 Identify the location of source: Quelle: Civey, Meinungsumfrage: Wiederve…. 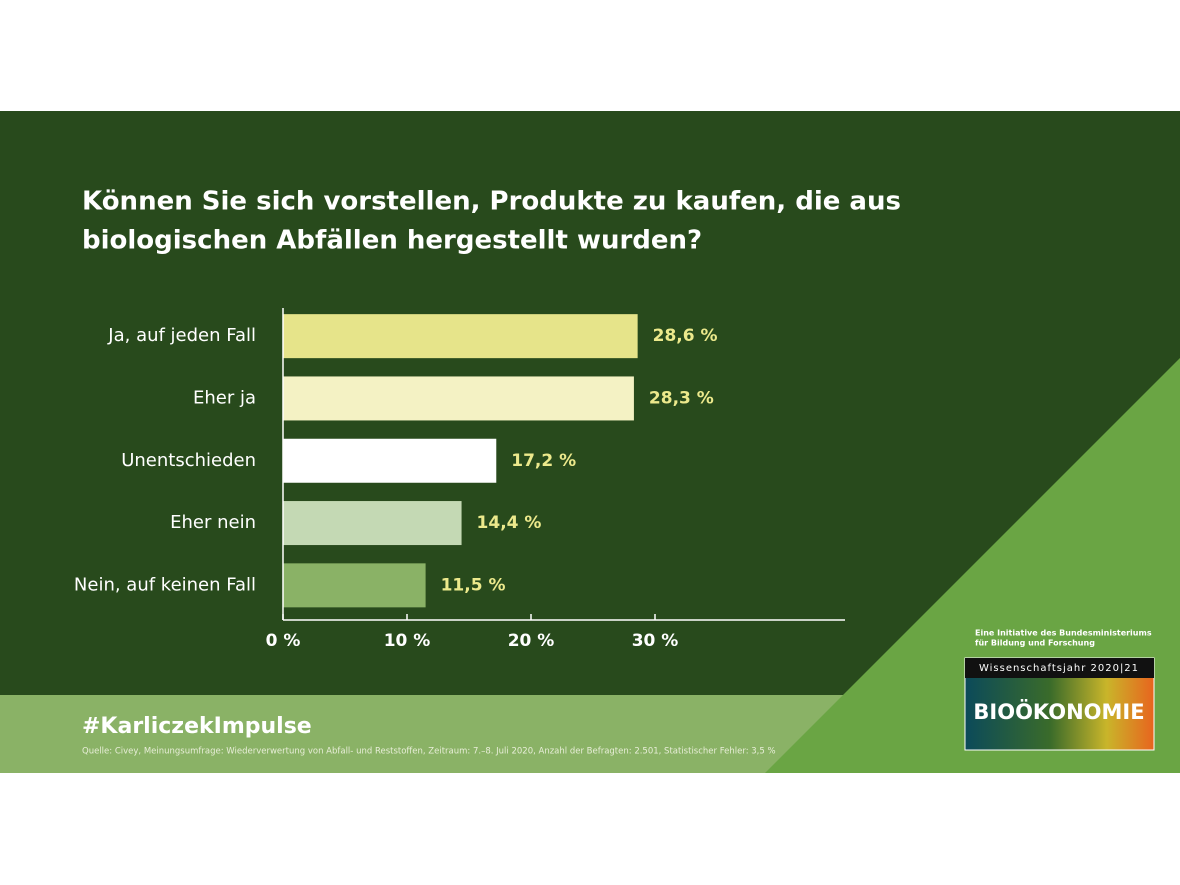
(429, 752).